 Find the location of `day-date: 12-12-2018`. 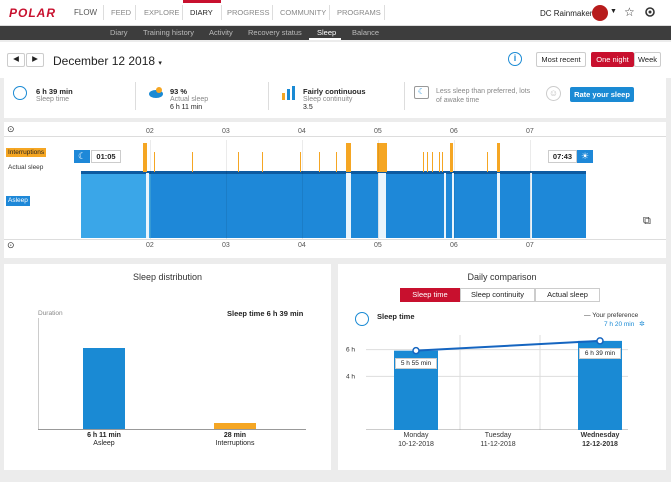

day-date: 12-12-2018 is located at coordinates (600, 444).